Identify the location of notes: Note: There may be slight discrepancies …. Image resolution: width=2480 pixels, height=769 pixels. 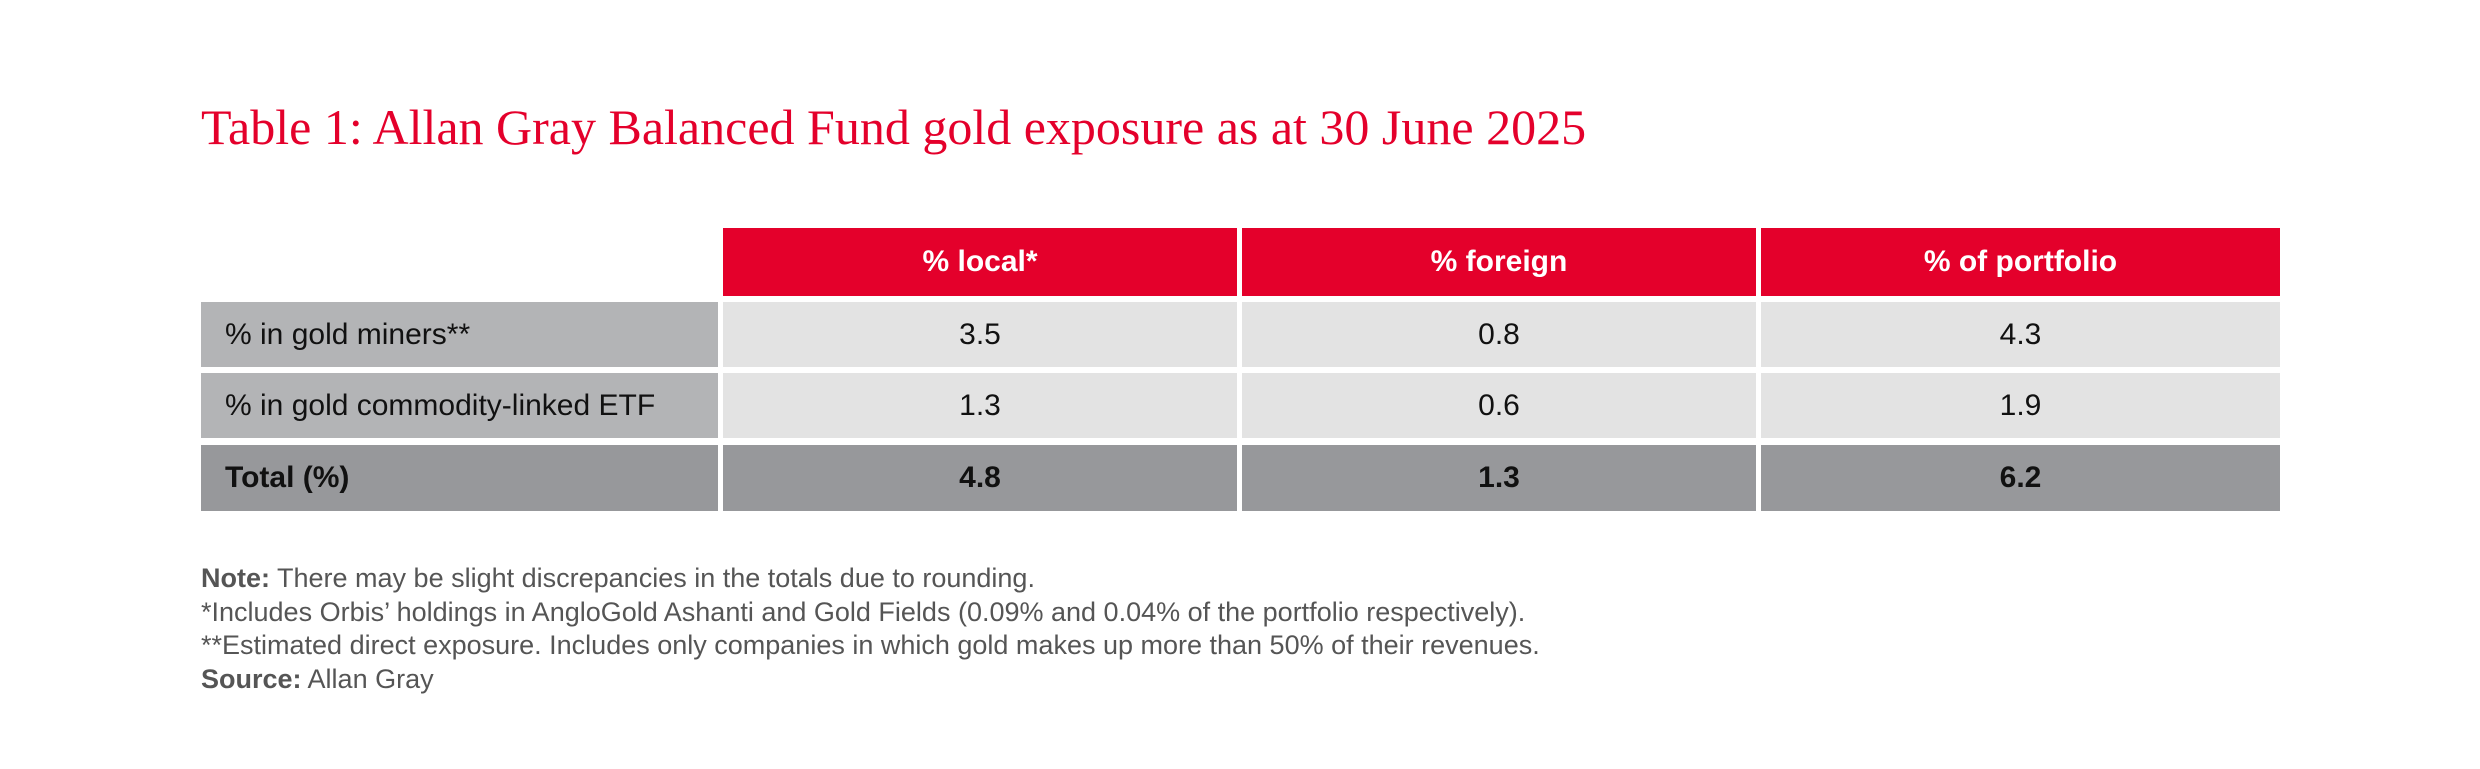
(870, 629).